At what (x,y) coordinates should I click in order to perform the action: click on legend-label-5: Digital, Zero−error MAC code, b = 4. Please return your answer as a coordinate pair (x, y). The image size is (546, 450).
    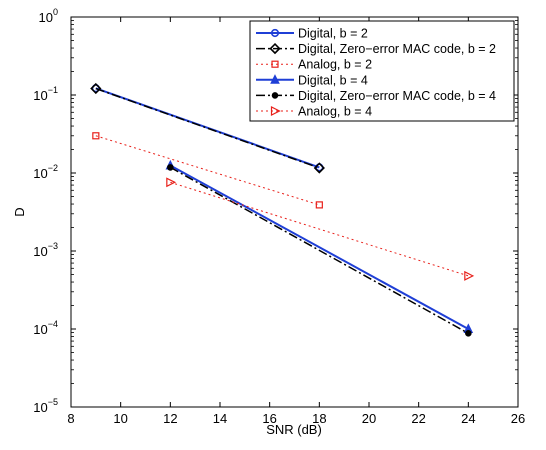
    Looking at the image, I should click on (397, 96).